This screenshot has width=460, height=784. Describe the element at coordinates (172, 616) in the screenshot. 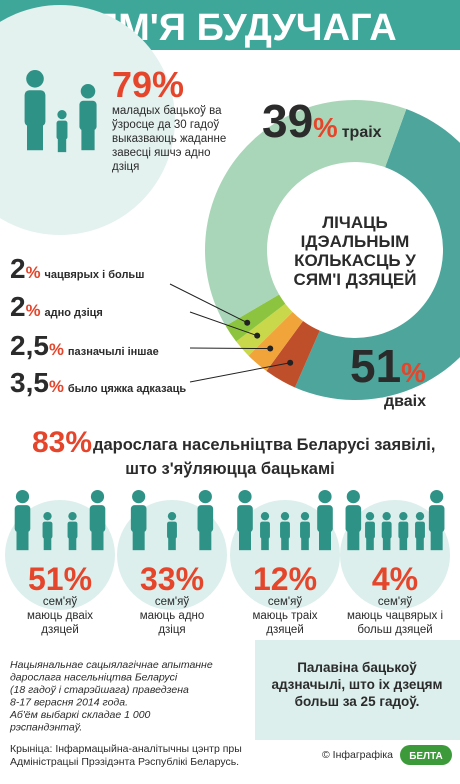

I see `family-text: маюць адно` at that location.